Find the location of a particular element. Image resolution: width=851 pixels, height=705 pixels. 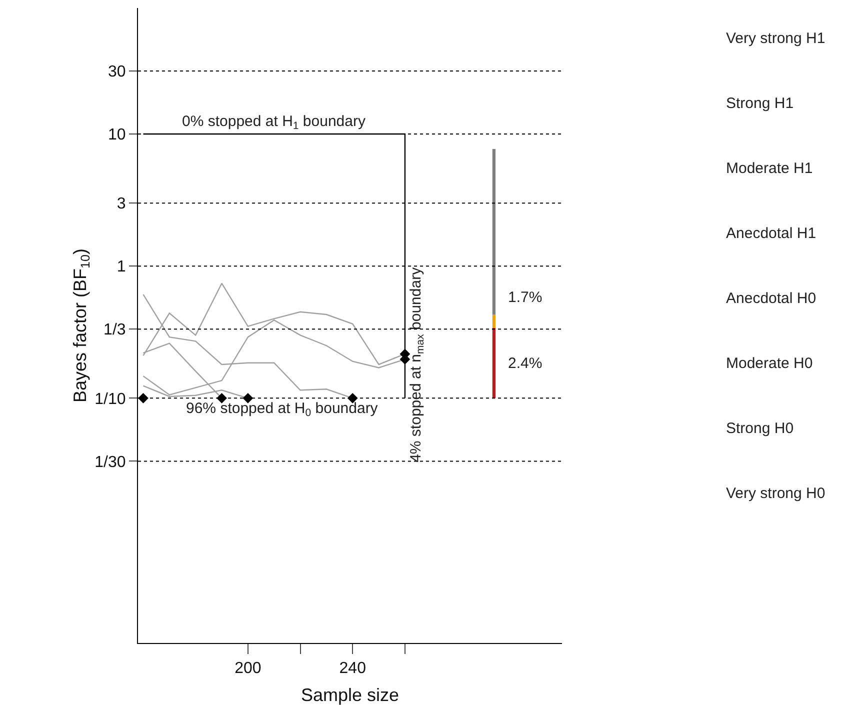

text: Moderate H1 is located at coordinates (769, 168).